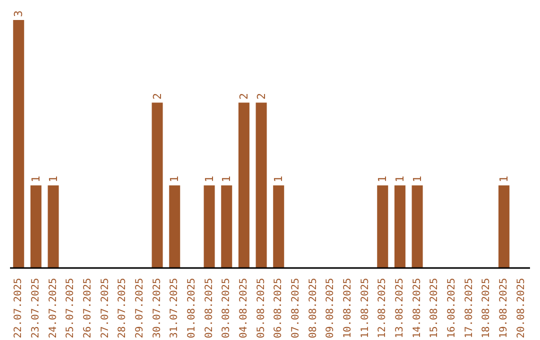 The height and width of the screenshot is (340, 540). I want to click on x-tick-label: 07.08.2025, so click(296, 308).